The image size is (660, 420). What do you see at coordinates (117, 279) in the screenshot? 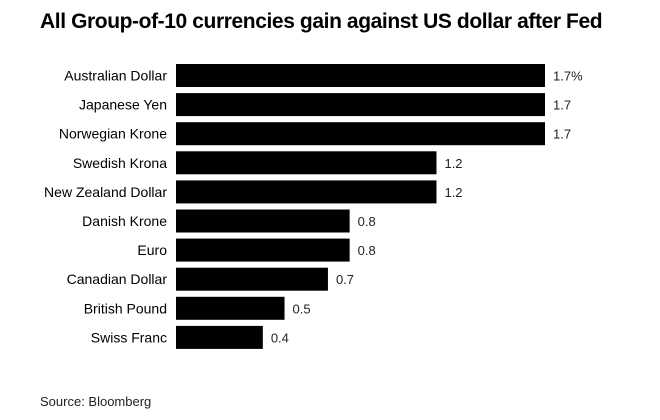
I see `category-label: Canadian Dollar` at bounding box center [117, 279].